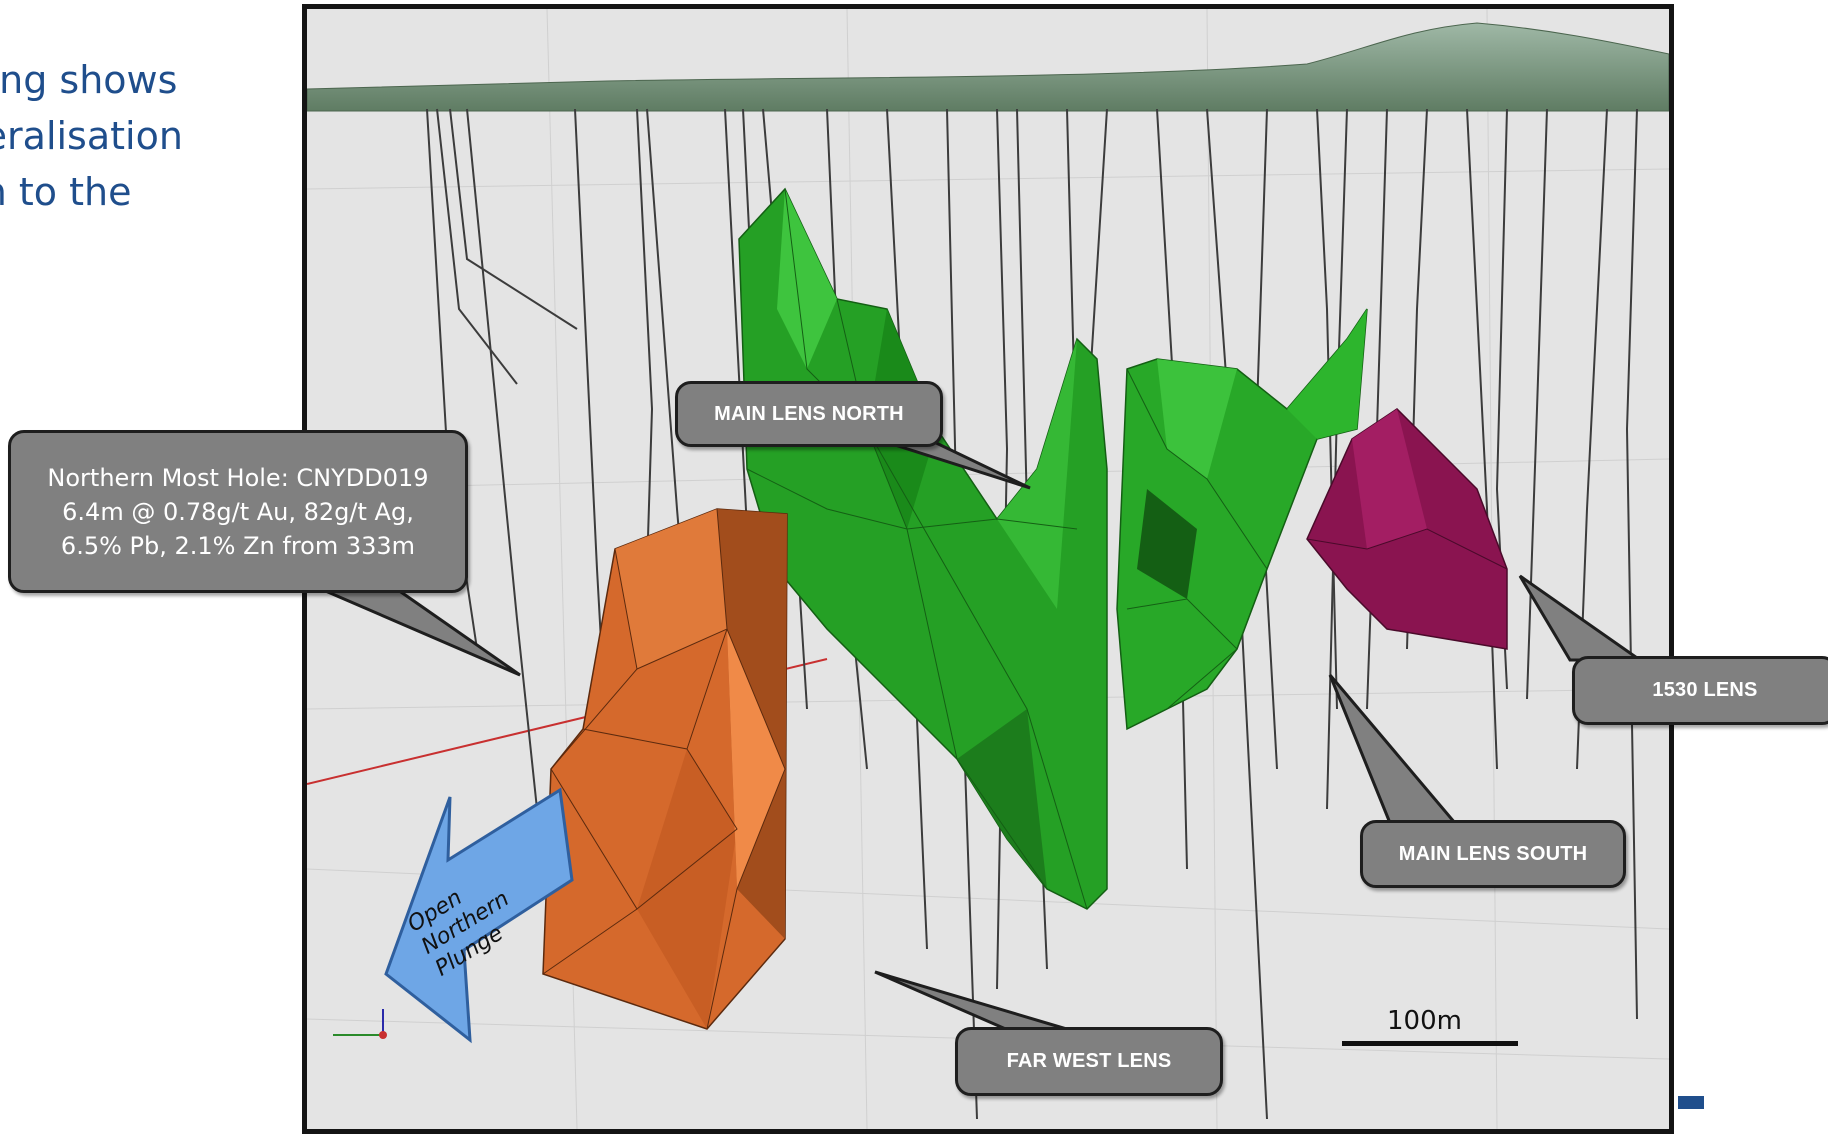 Image resolution: width=1828 pixels, height=1134 pixels. Describe the element at coordinates (1089, 1061) in the screenshot. I see `far-west-lens-label: FAR WEST LENS` at that location.